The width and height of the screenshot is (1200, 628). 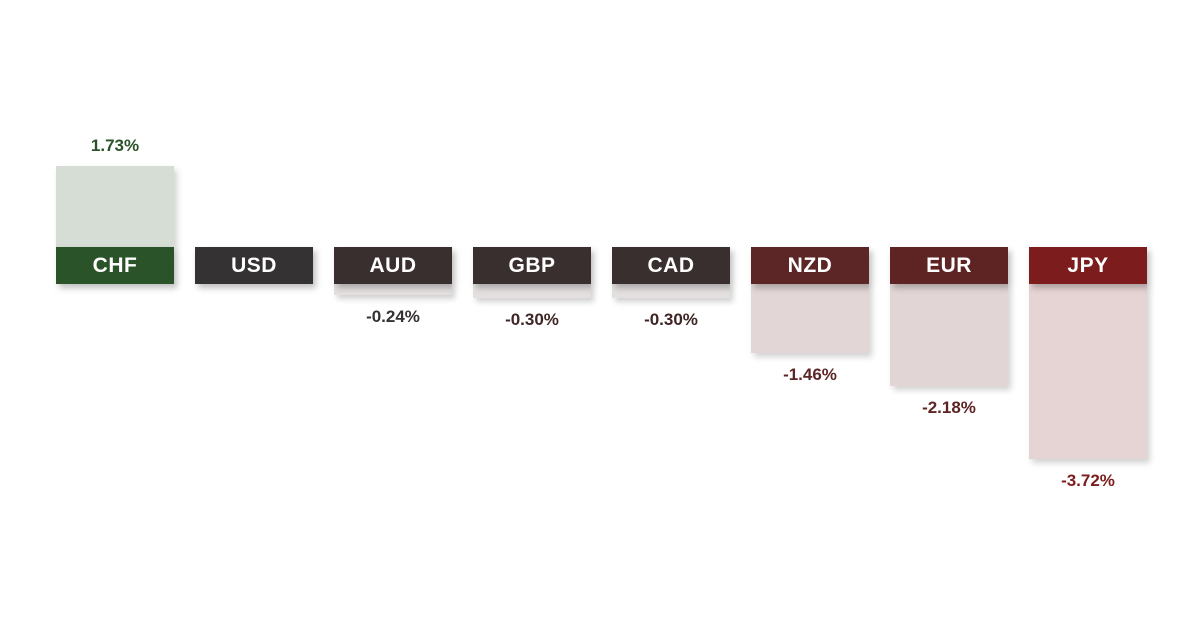 I want to click on value-label-aud: -0.24%, so click(x=393, y=317).